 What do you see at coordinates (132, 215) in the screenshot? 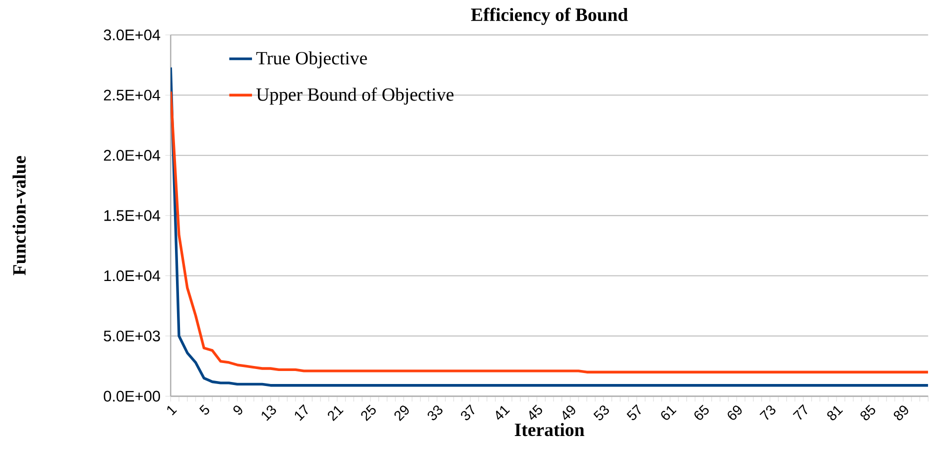
I see `y-tick-label: 1.5E+04` at bounding box center [132, 215].